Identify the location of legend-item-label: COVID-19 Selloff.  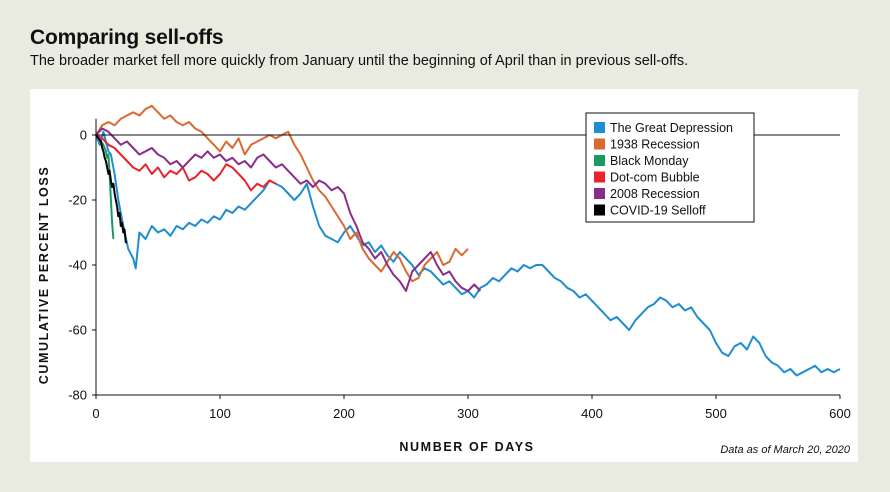
(658, 211).